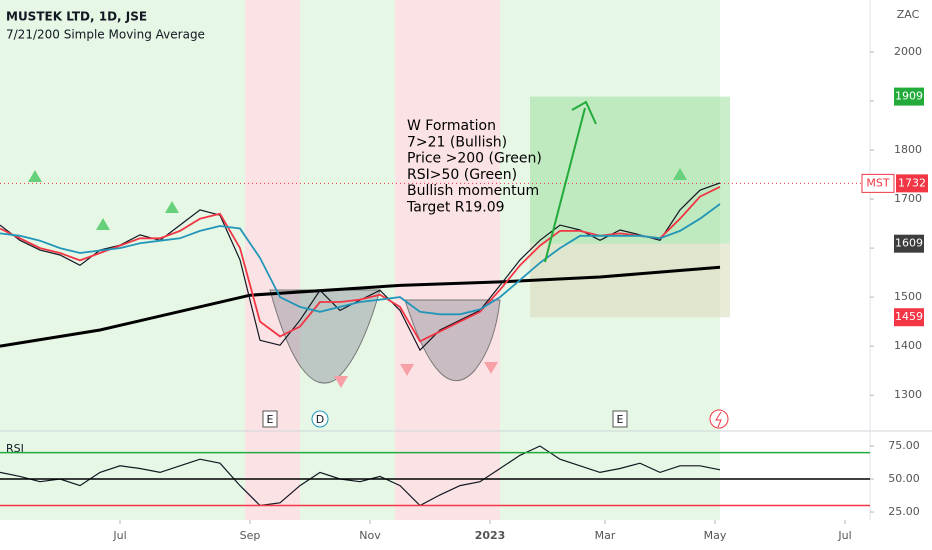  I want to click on rsi-line, so click(360, 476).